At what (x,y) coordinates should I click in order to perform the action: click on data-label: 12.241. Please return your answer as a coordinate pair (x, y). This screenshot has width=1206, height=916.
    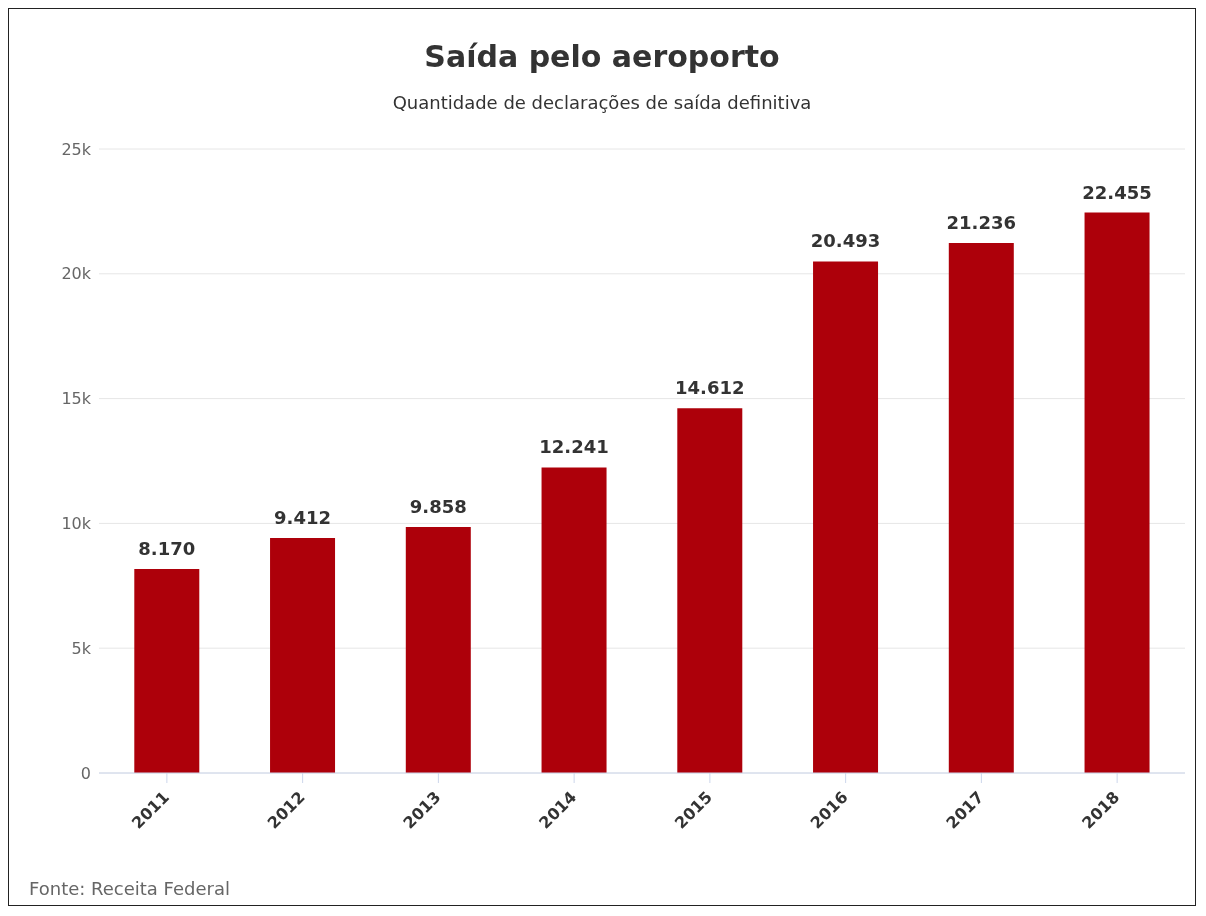
    Looking at the image, I should click on (574, 447).